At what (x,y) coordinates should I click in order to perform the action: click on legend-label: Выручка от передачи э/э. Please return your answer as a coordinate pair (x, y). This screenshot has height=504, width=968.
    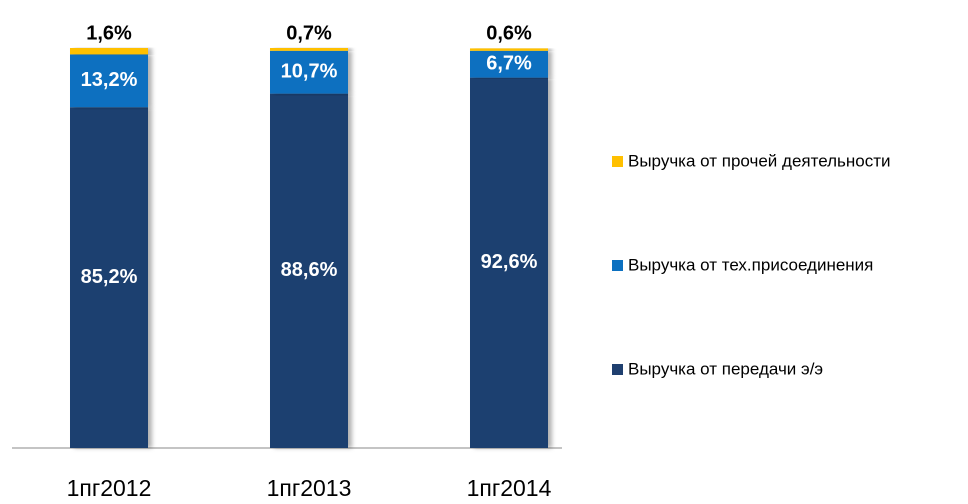
    Looking at the image, I should click on (725, 368).